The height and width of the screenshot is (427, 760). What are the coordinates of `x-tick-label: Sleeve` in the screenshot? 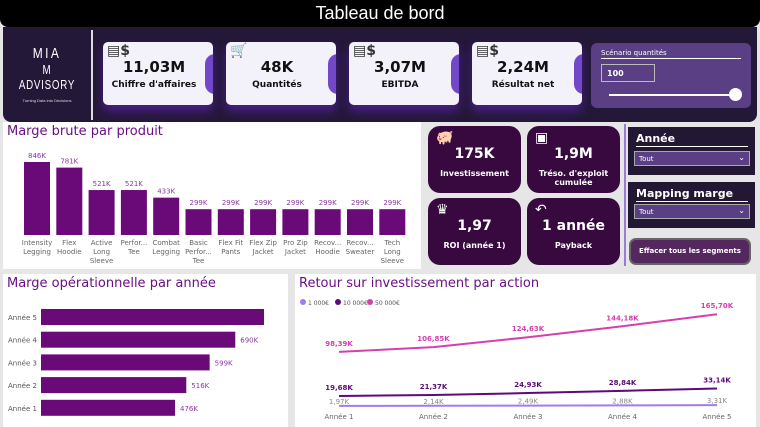 It's located at (101, 261).